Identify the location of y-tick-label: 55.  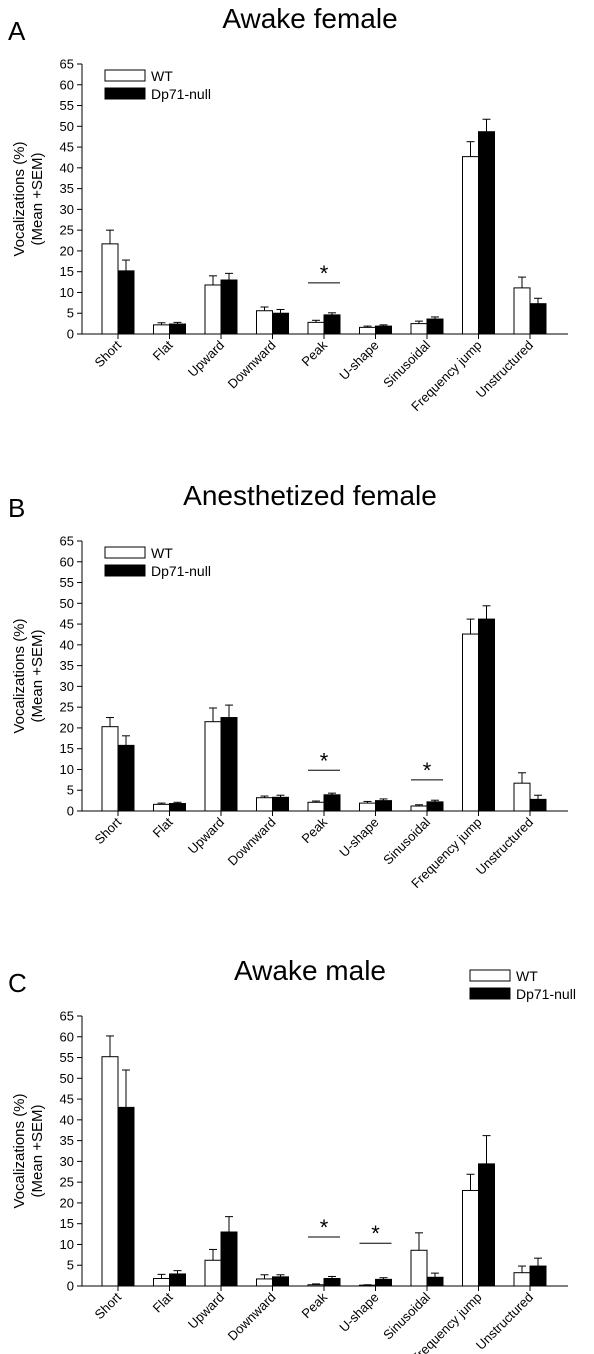
(67, 105).